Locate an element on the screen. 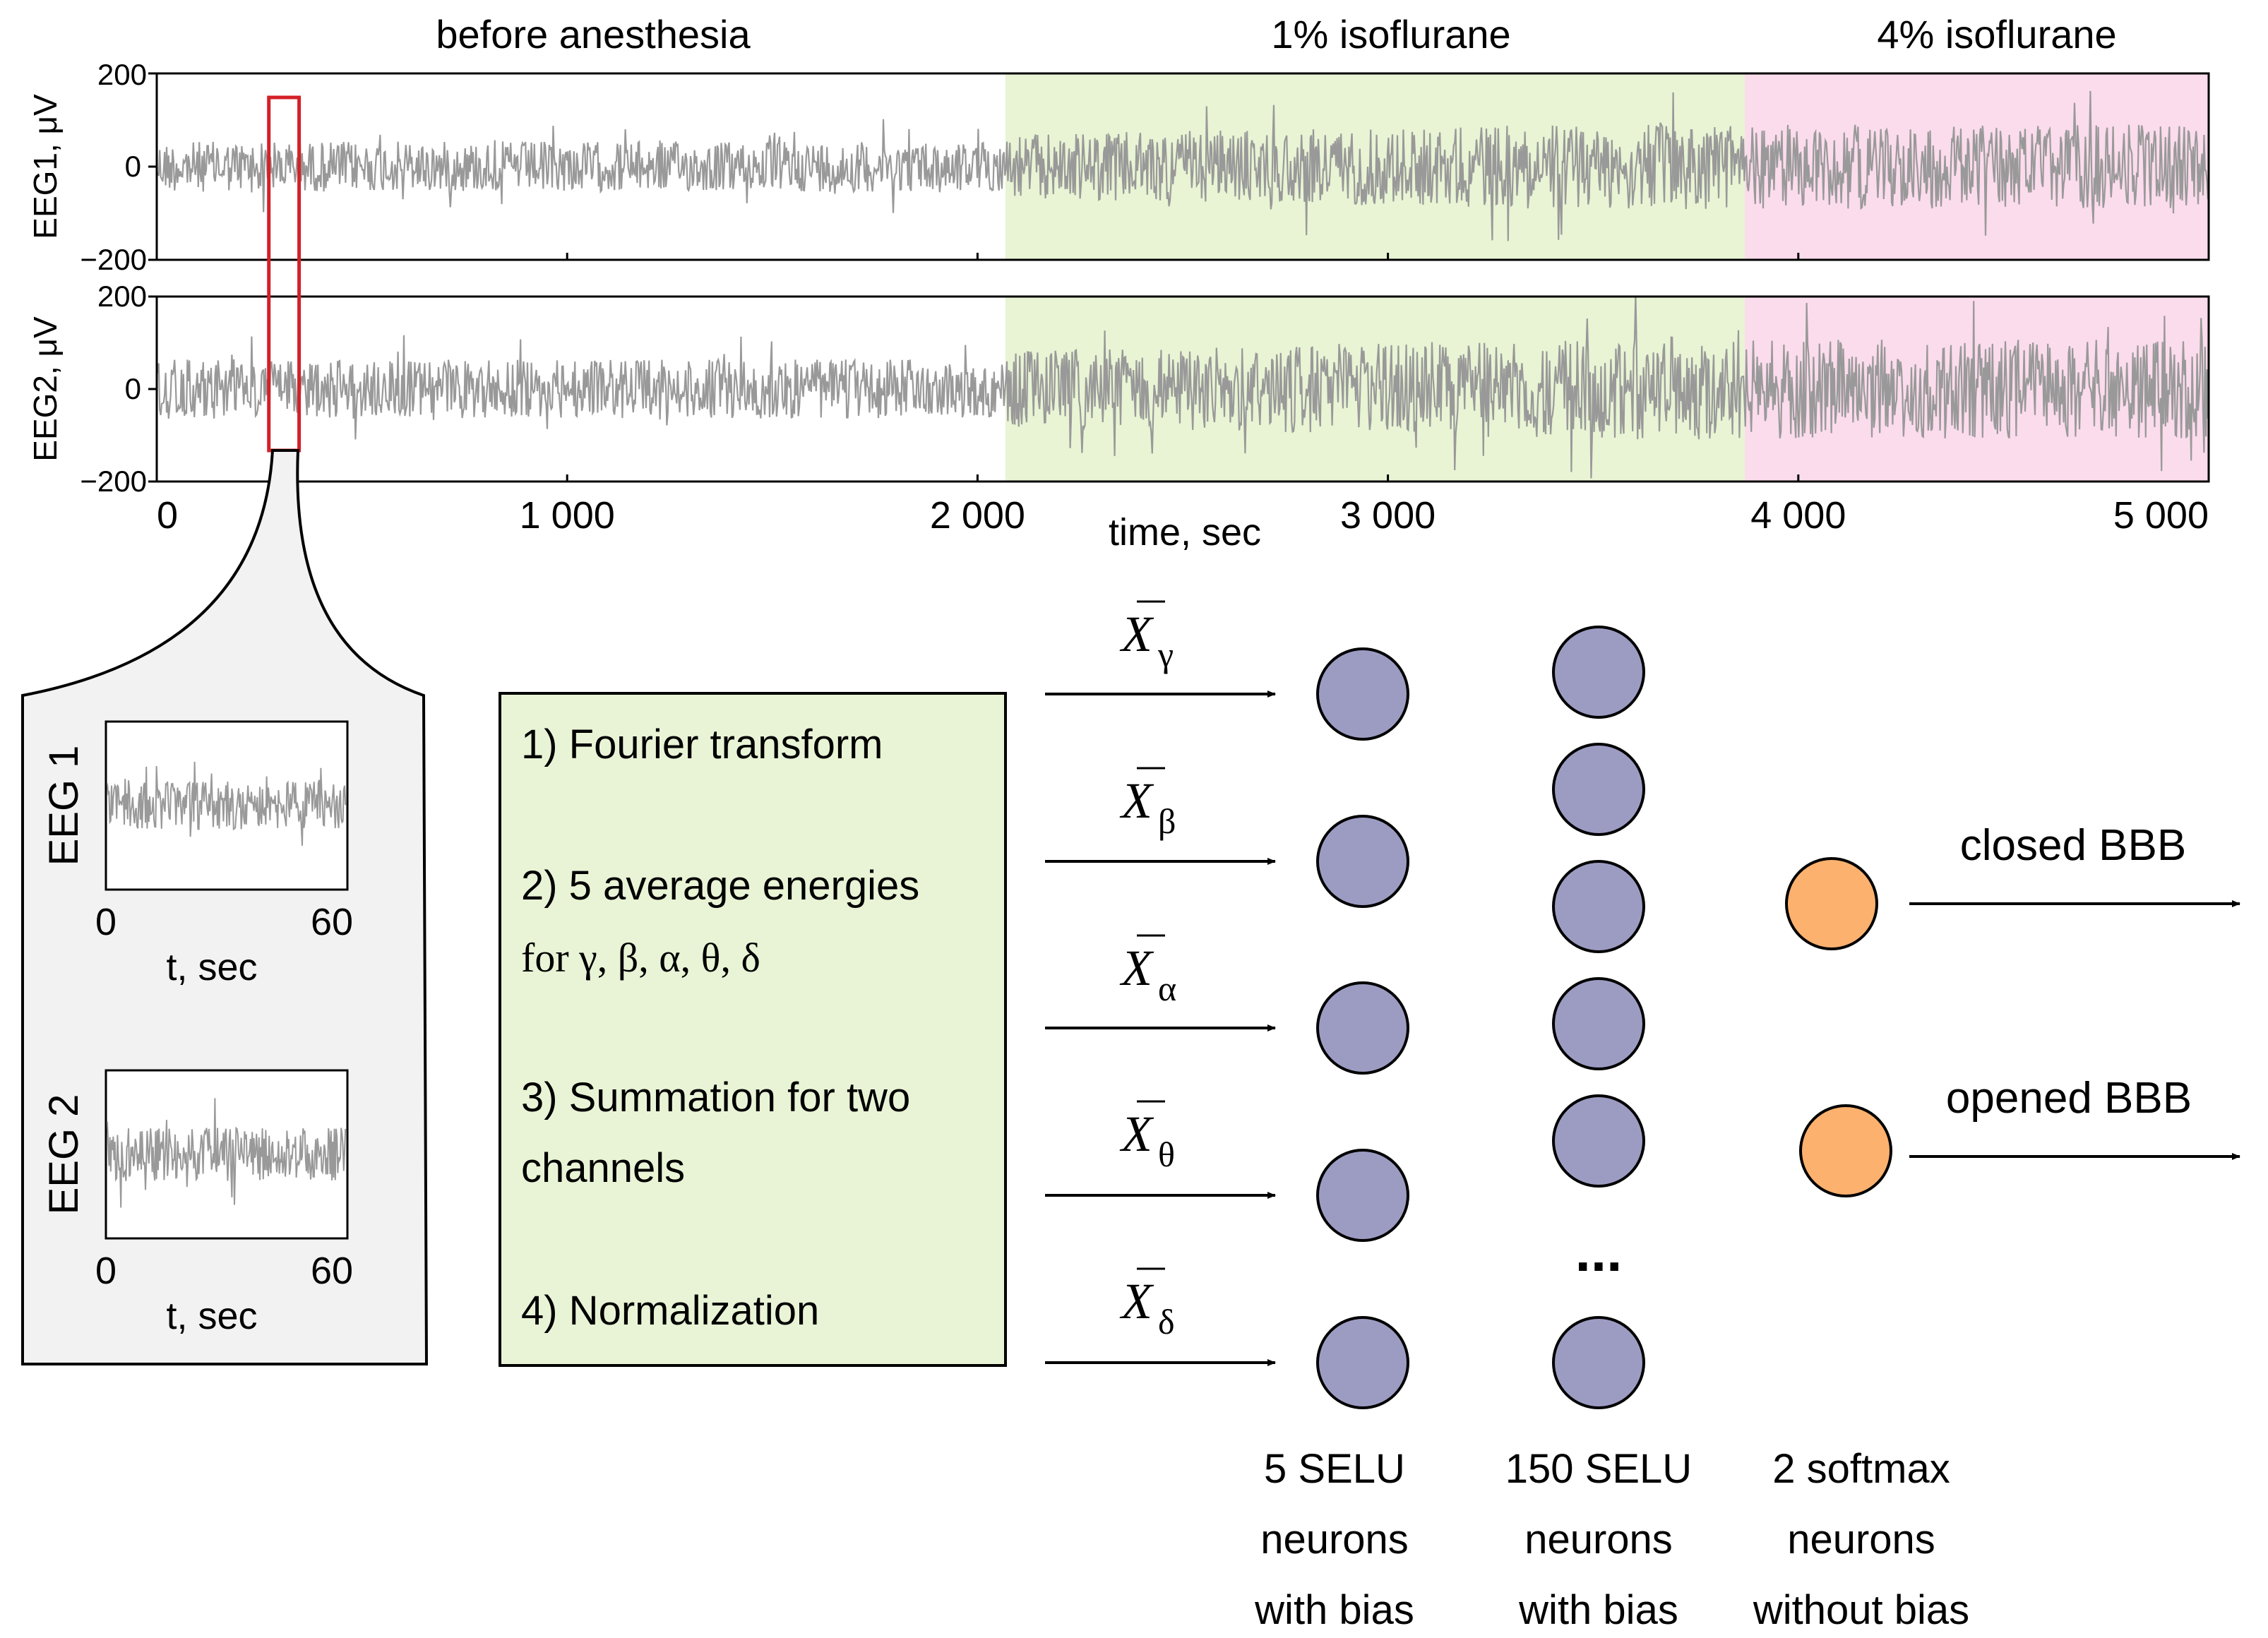  zoom-eeg2-trace is located at coordinates (227, 1153).